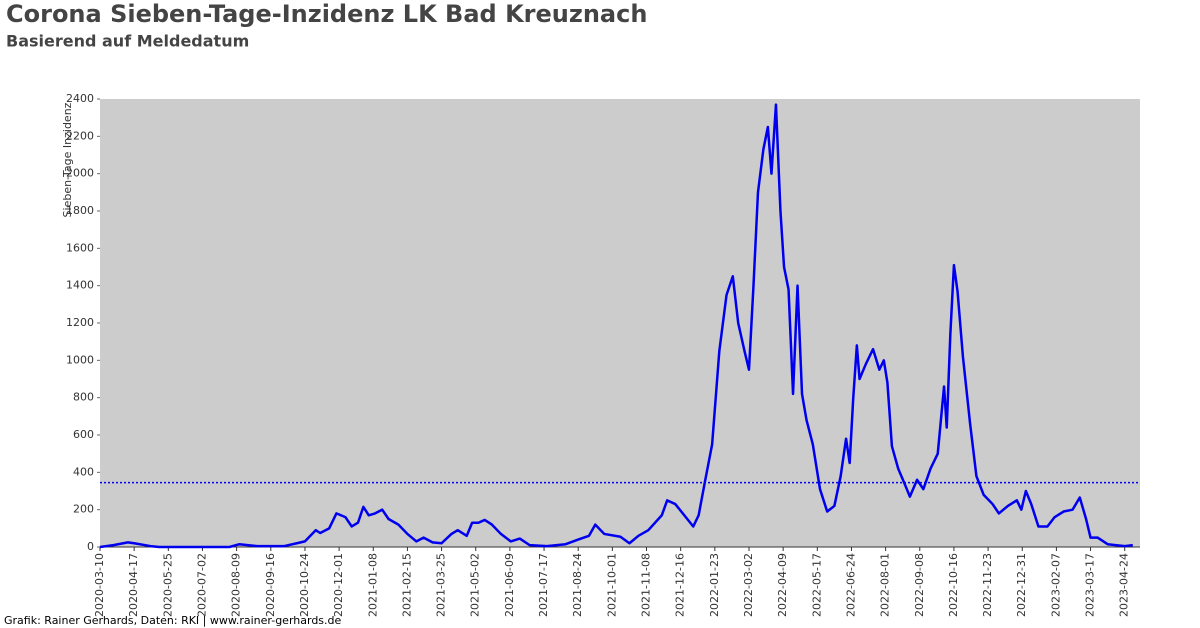  I want to click on y-tick-label: 2000, so click(80, 173).